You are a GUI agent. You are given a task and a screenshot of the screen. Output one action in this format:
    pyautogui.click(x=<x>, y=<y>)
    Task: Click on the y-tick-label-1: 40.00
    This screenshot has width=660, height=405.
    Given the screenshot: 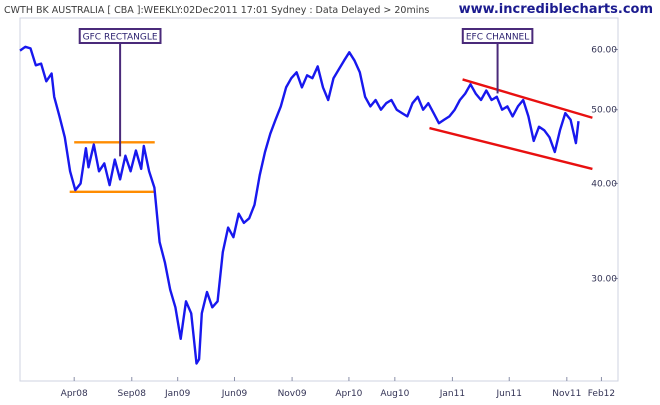 What is the action you would take?
    pyautogui.click(x=604, y=184)
    